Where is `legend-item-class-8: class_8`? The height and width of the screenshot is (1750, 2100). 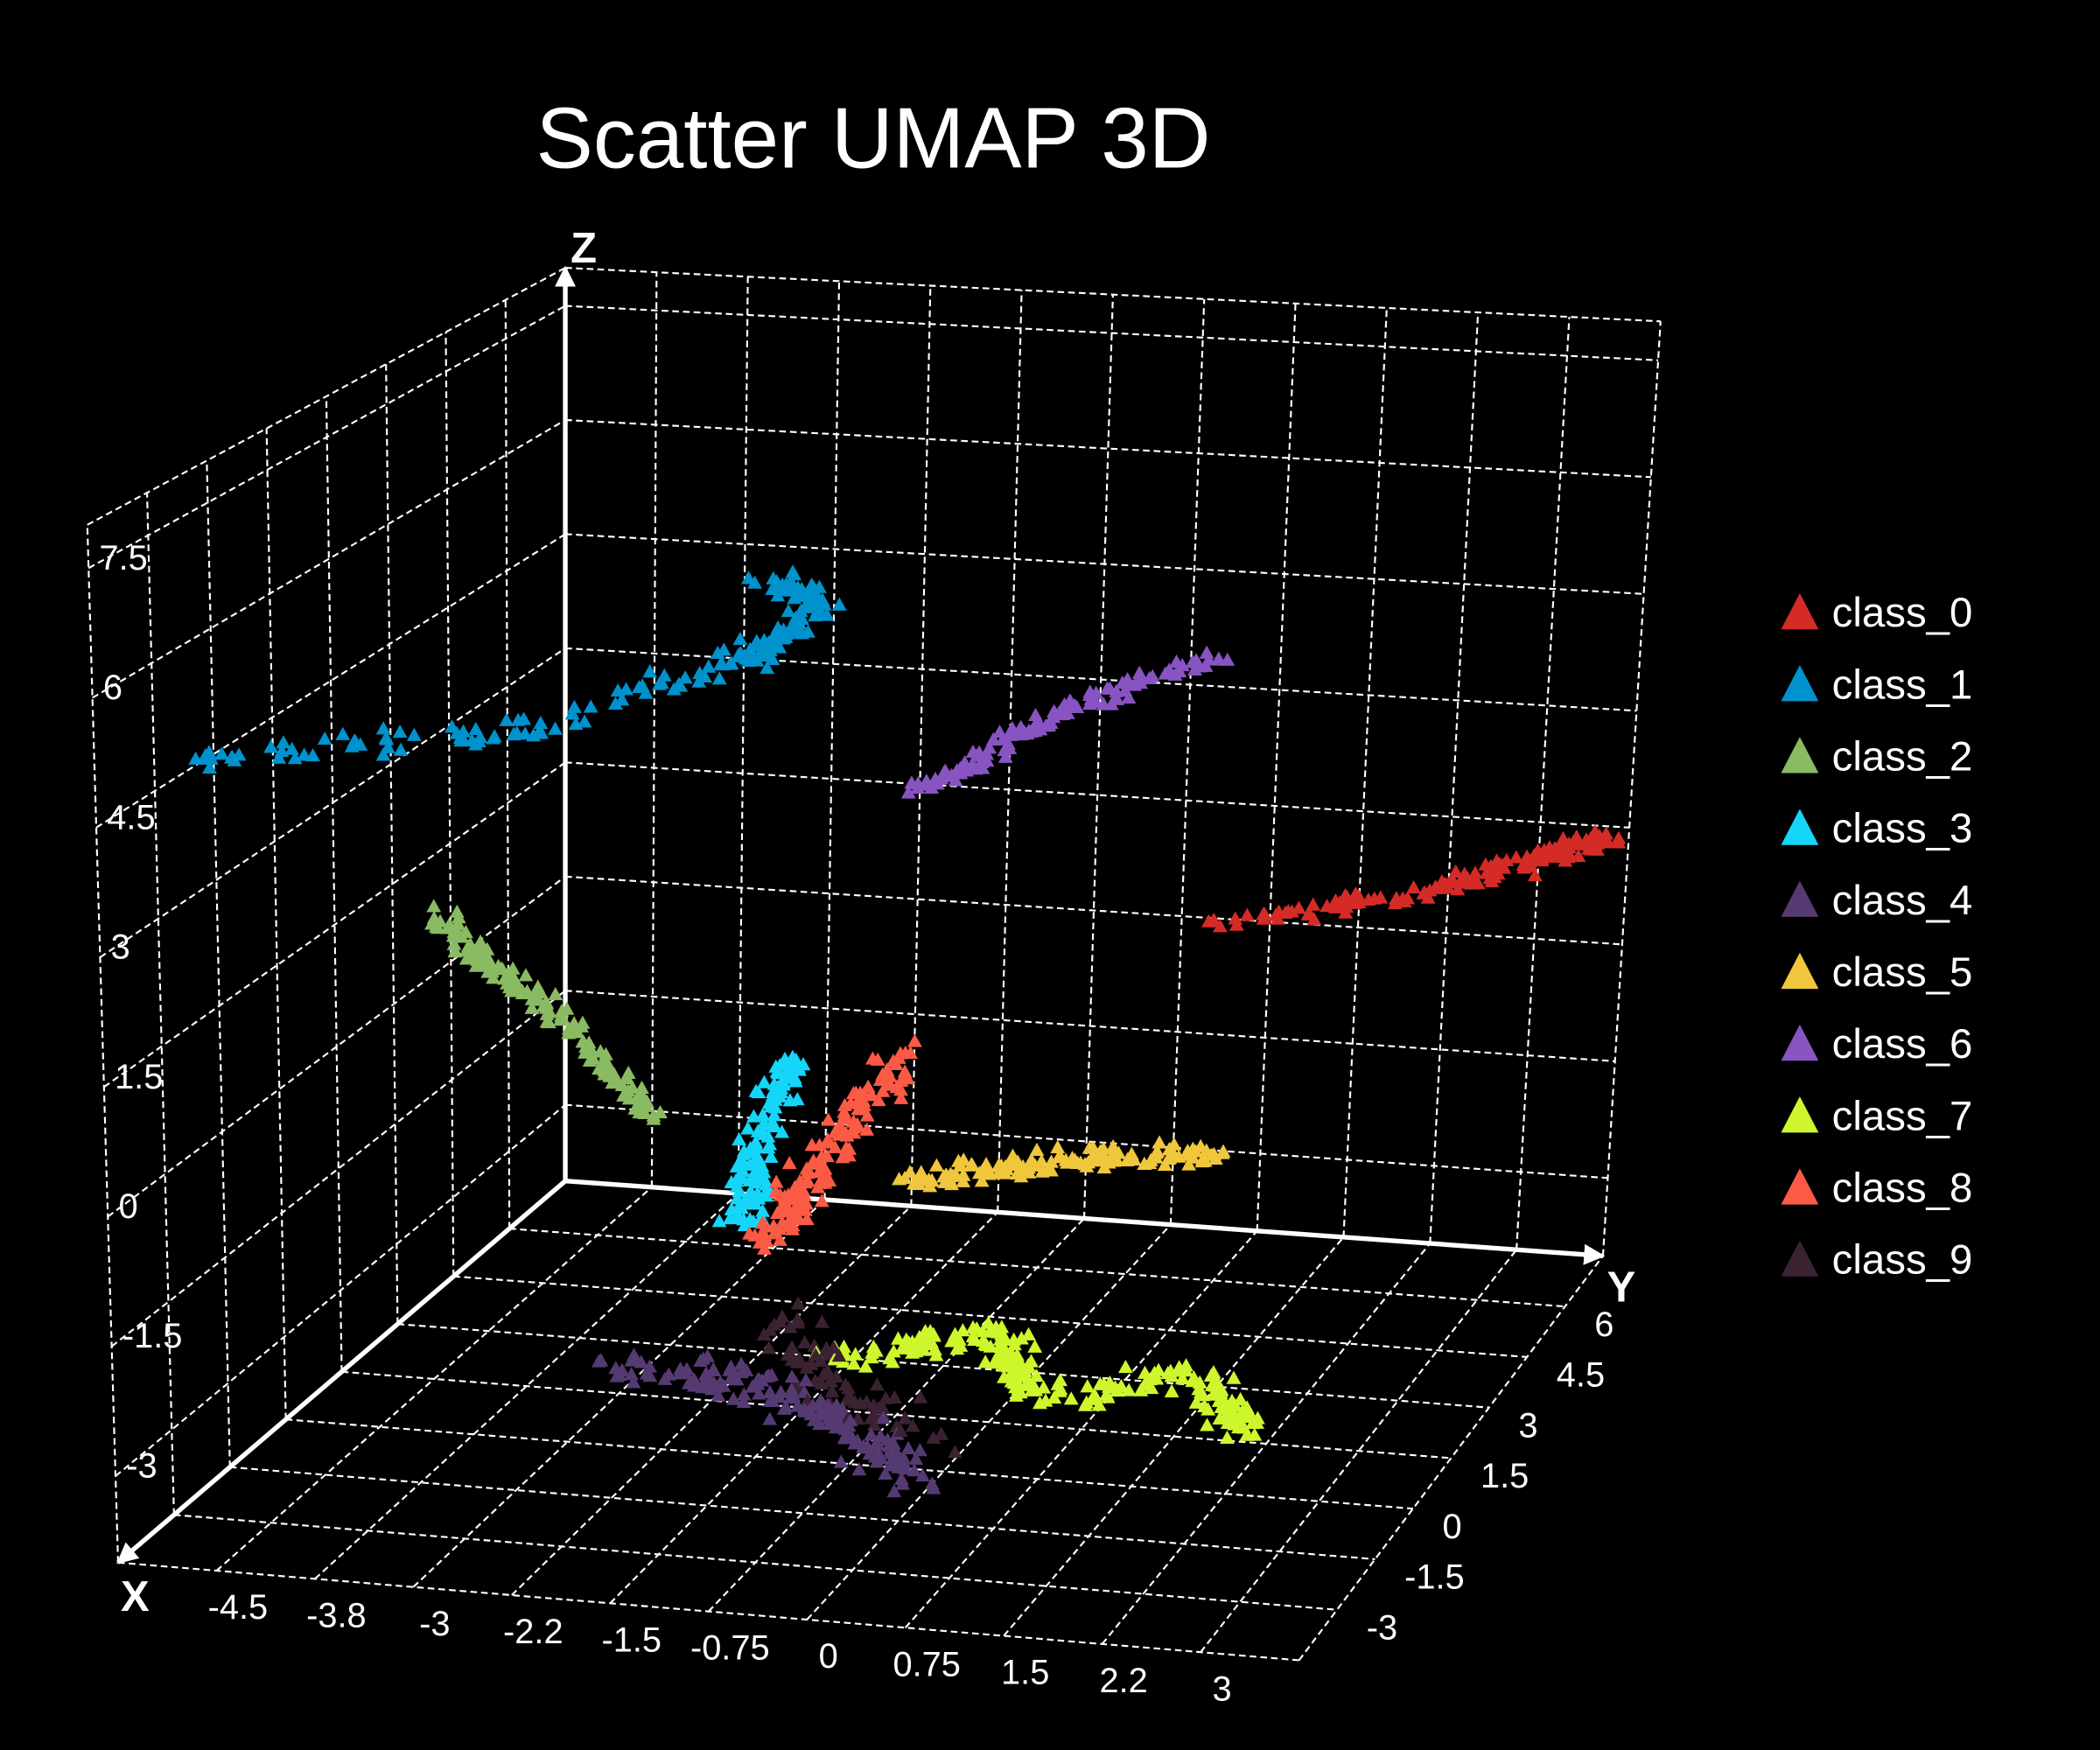
legend-item-class-8: class_8 is located at coordinates (1876, 1189).